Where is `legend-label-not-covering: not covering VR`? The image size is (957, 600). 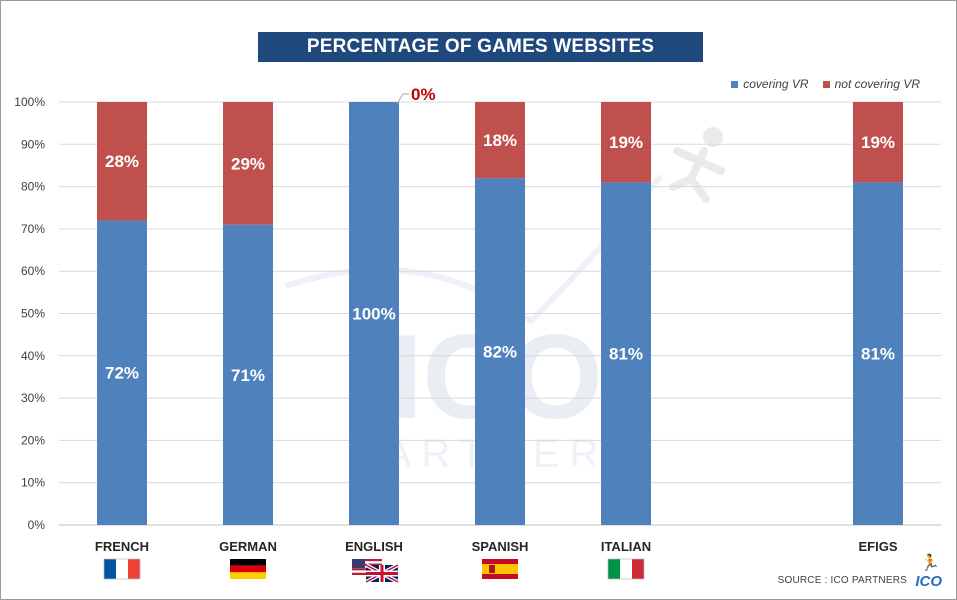
legend-label-not-covering: not covering VR is located at coordinates (877, 84).